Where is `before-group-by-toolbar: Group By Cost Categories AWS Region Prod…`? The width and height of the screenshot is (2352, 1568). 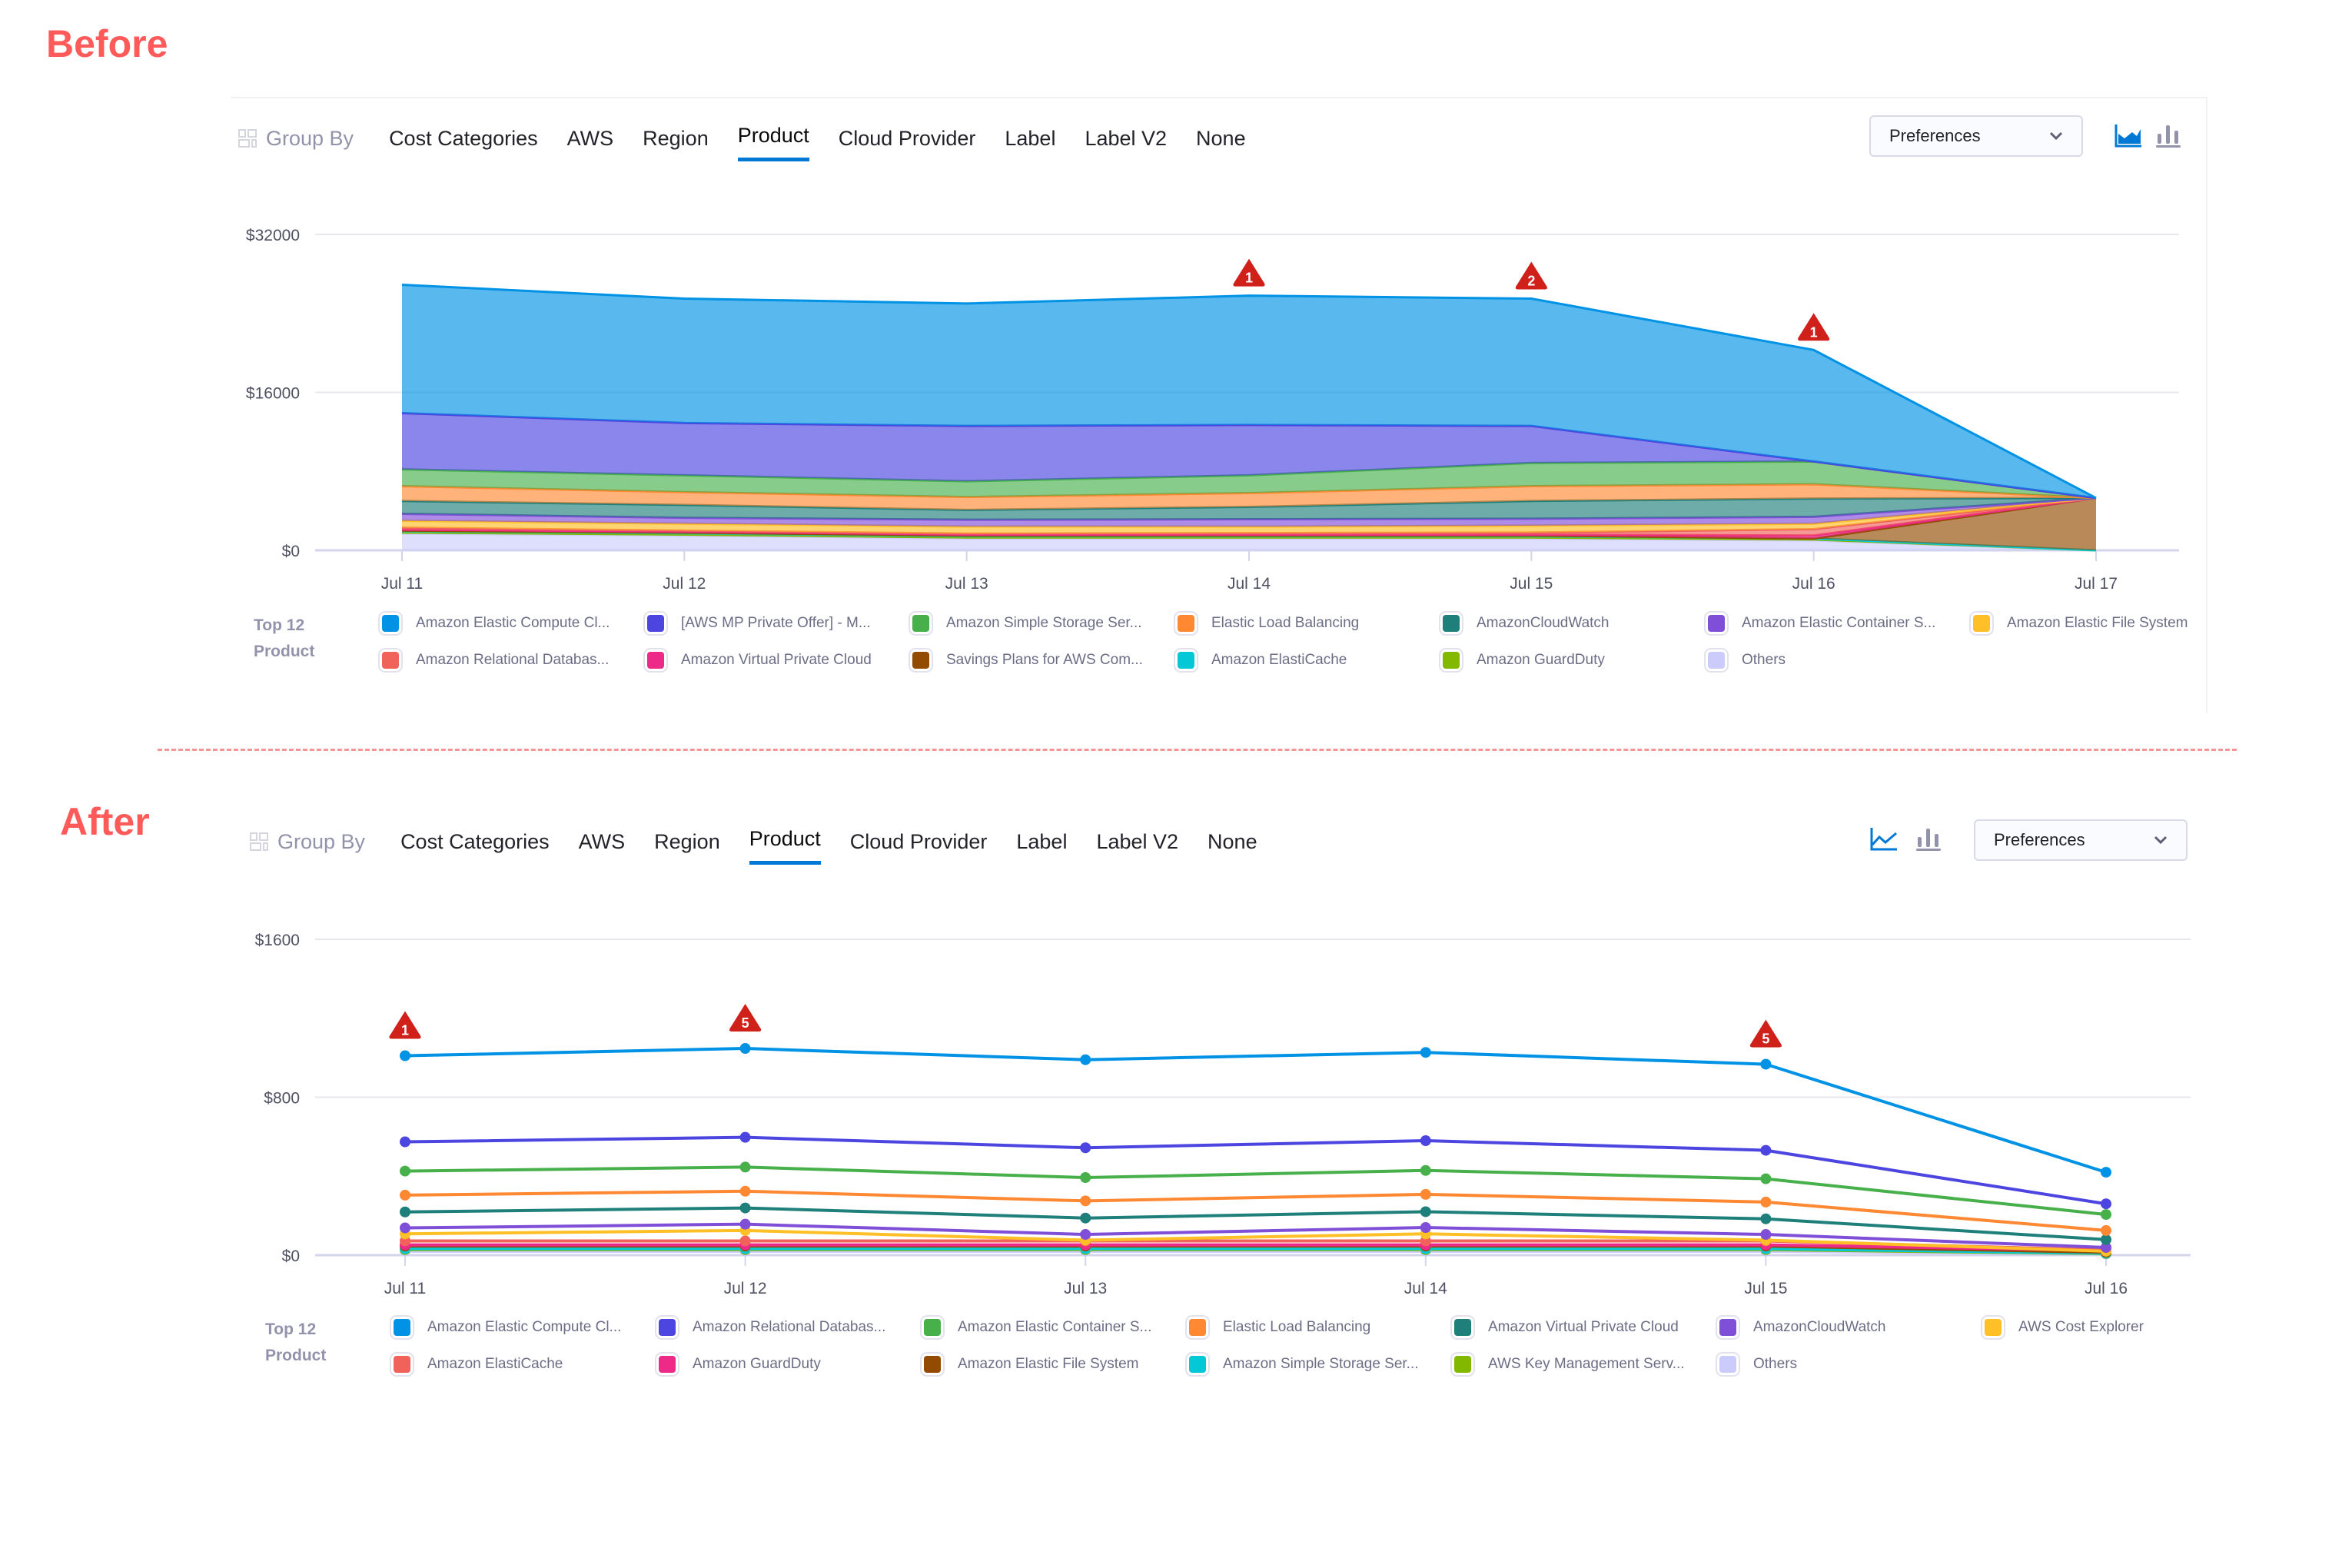 before-group-by-toolbar: Group By Cost Categories AWS Region Prod… is located at coordinates (756, 138).